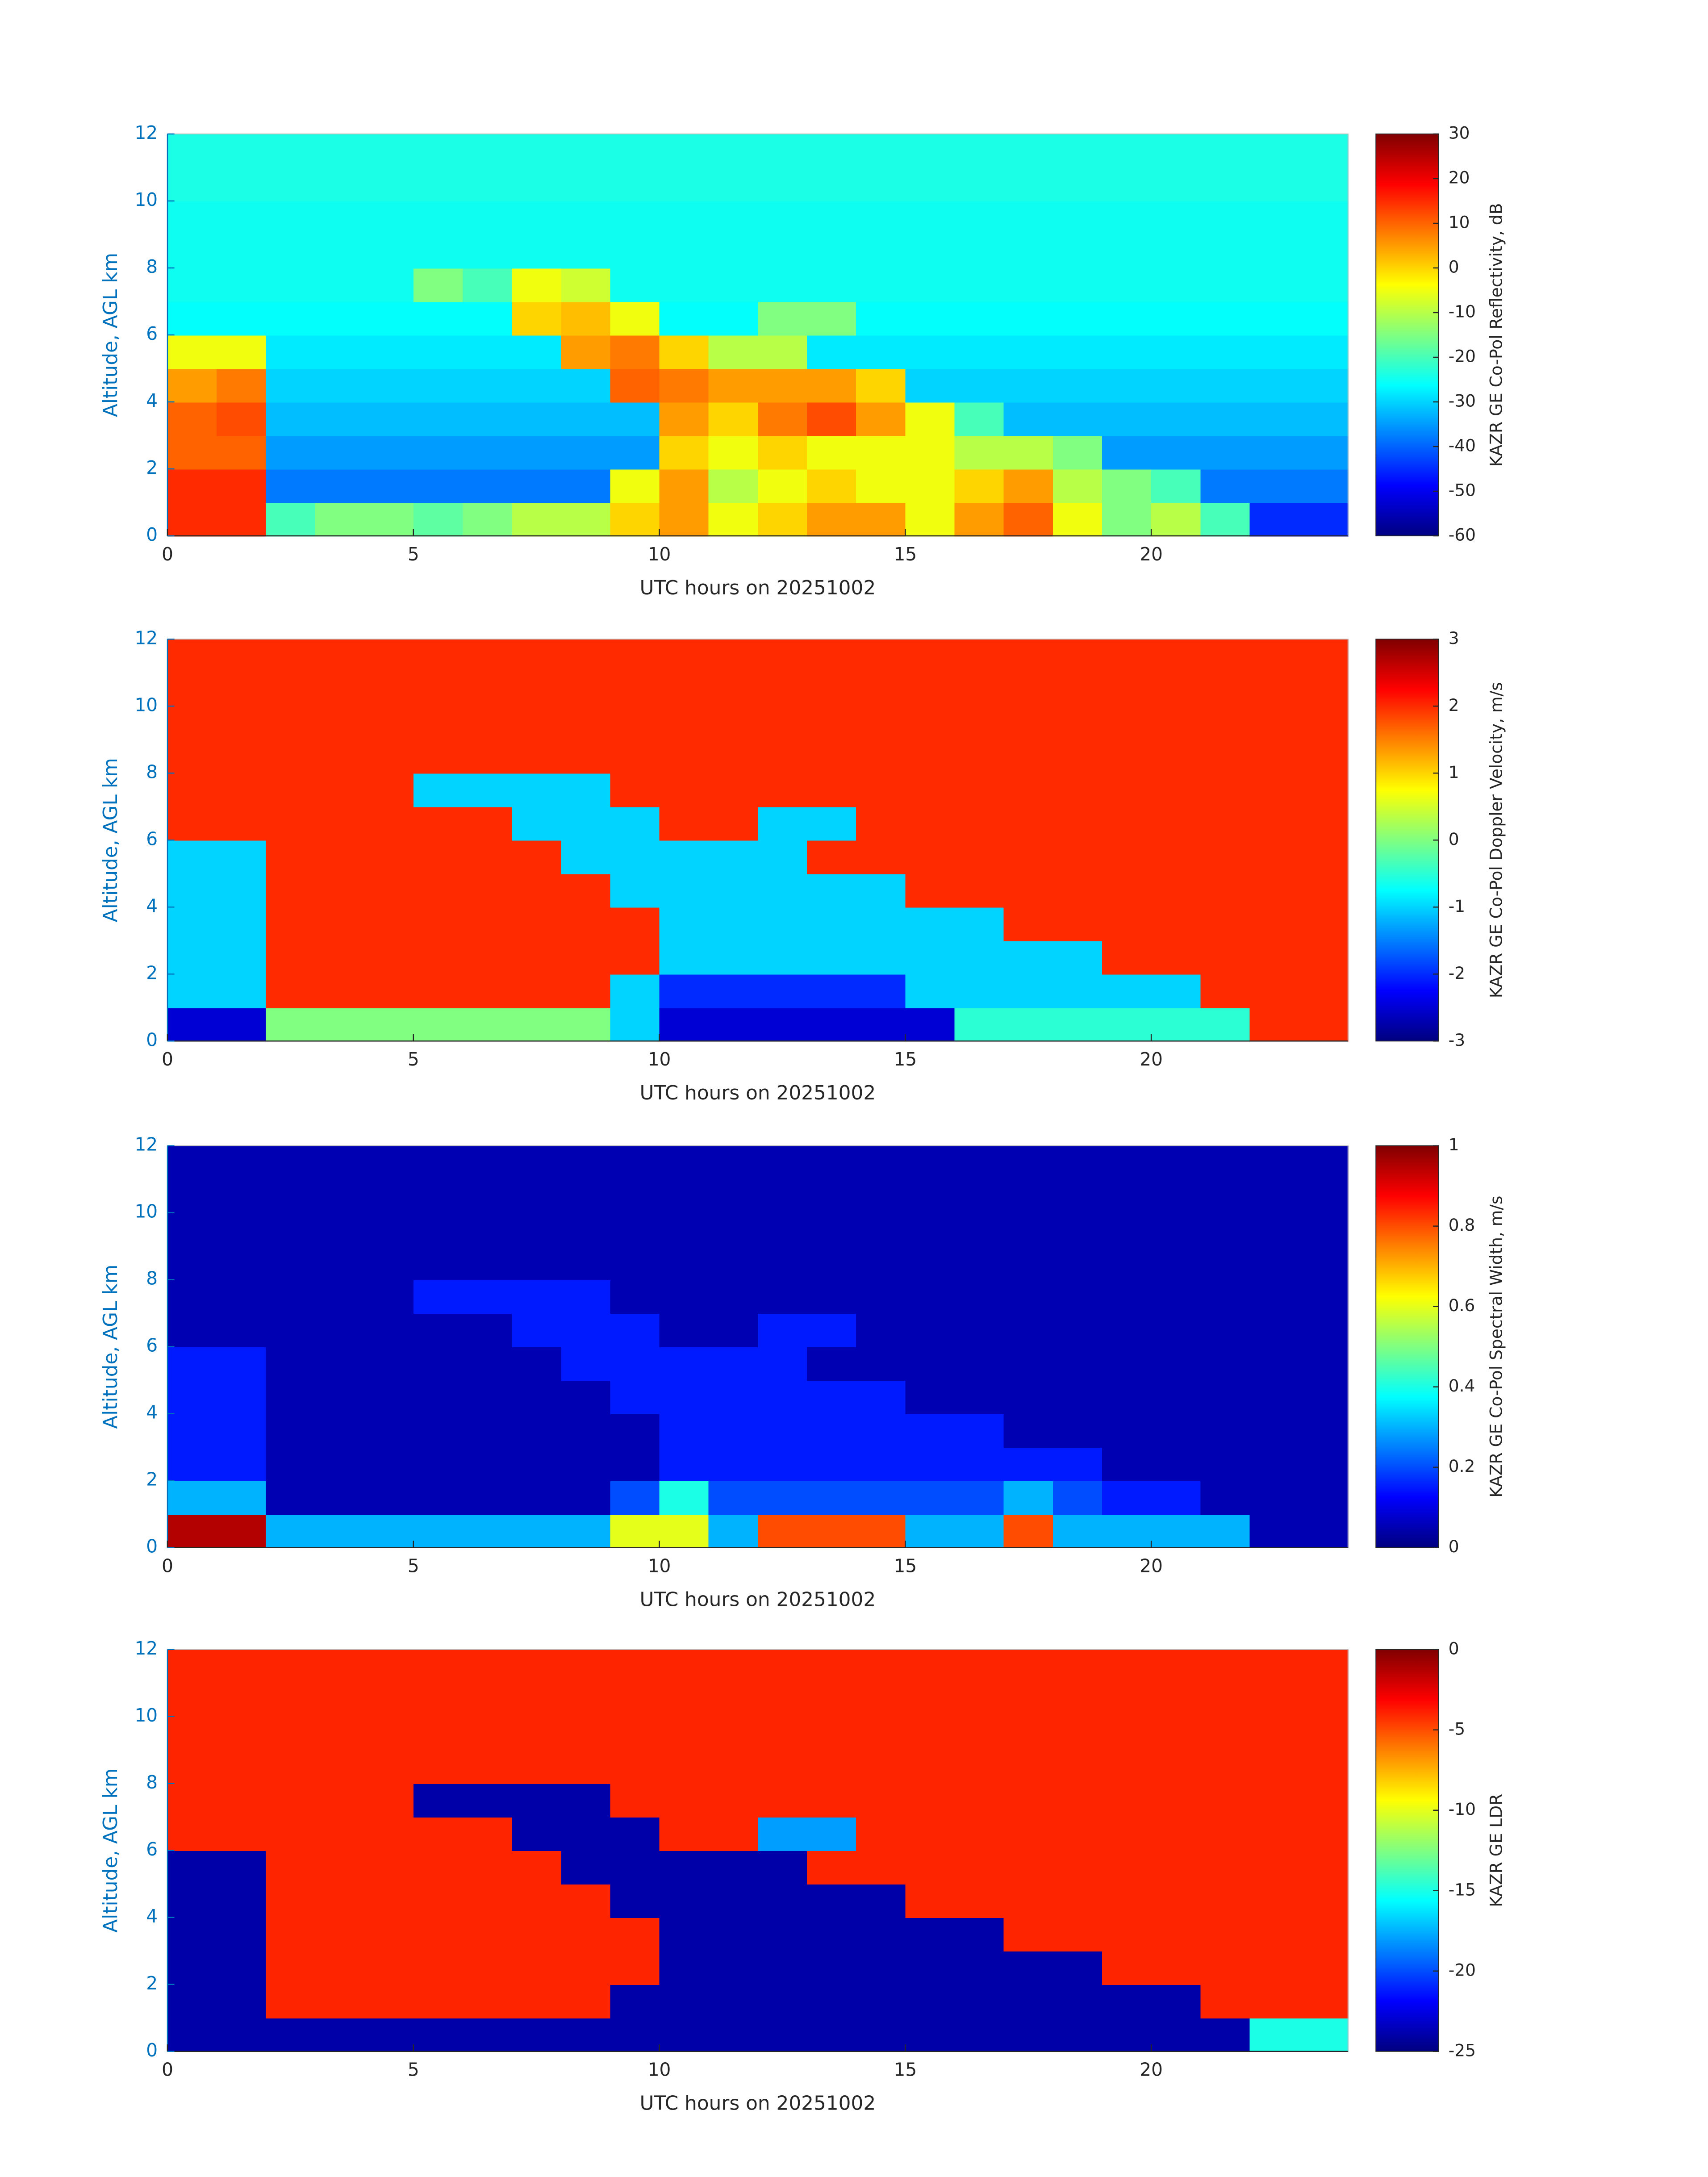 The height and width of the screenshot is (2177, 1708). I want to click on y-tick-label: 4, so click(152, 905).